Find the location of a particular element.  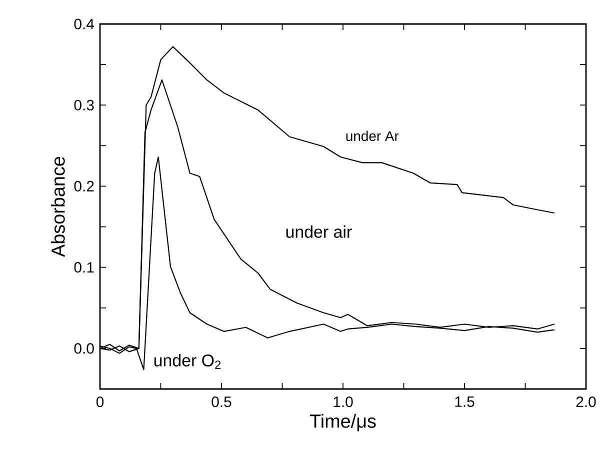

x-tick-label: 0 is located at coordinates (100, 402).